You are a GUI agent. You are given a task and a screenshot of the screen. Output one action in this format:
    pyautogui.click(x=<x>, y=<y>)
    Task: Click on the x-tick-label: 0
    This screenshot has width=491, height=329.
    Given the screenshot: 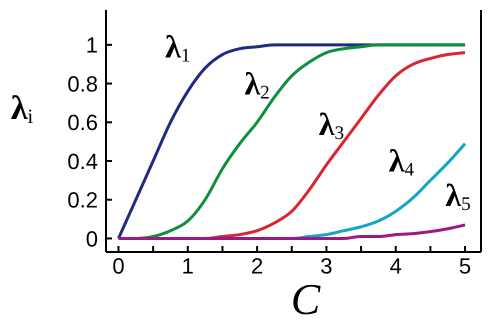 What is the action you would take?
    pyautogui.click(x=118, y=266)
    